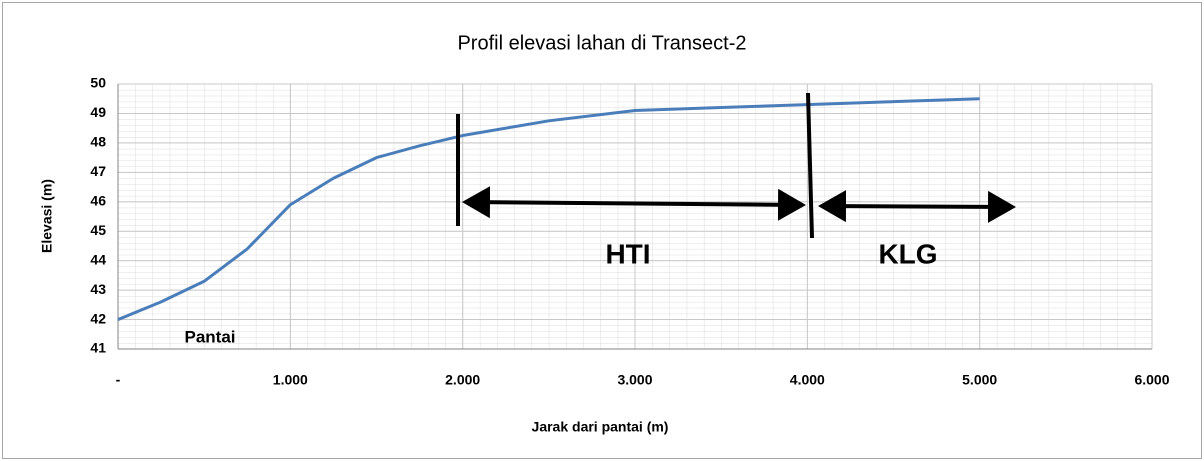 The height and width of the screenshot is (461, 1204). What do you see at coordinates (600, 427) in the screenshot?
I see `x-axis-label: Jarak dari pantai (m)` at bounding box center [600, 427].